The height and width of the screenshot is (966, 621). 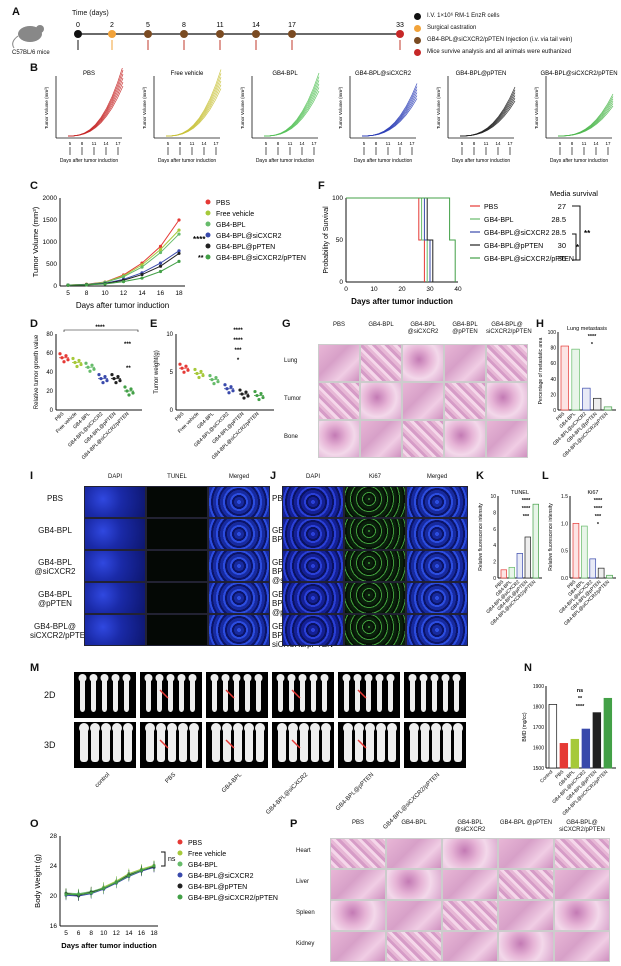 I want to click on x-tick-label: 10, so click(x=374, y=289).